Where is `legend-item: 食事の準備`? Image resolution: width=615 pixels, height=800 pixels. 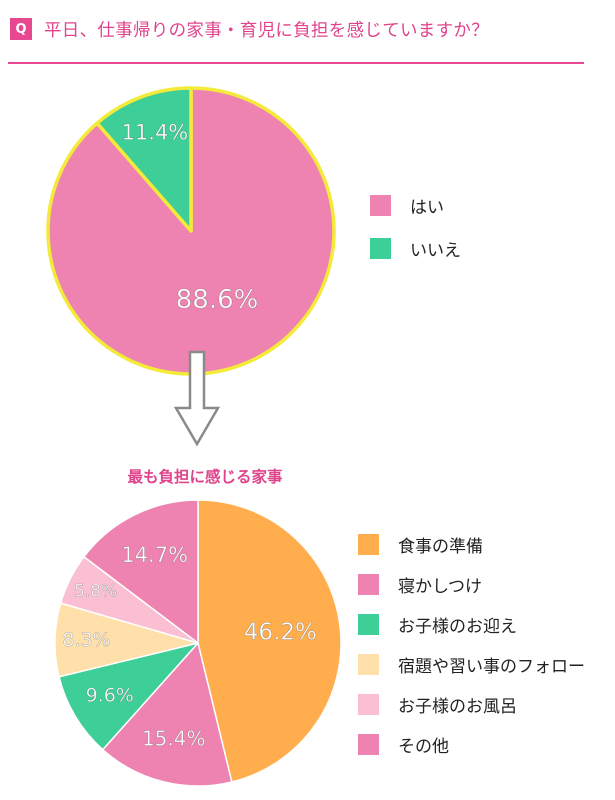 legend-item: 食事の準備 is located at coordinates (471, 544).